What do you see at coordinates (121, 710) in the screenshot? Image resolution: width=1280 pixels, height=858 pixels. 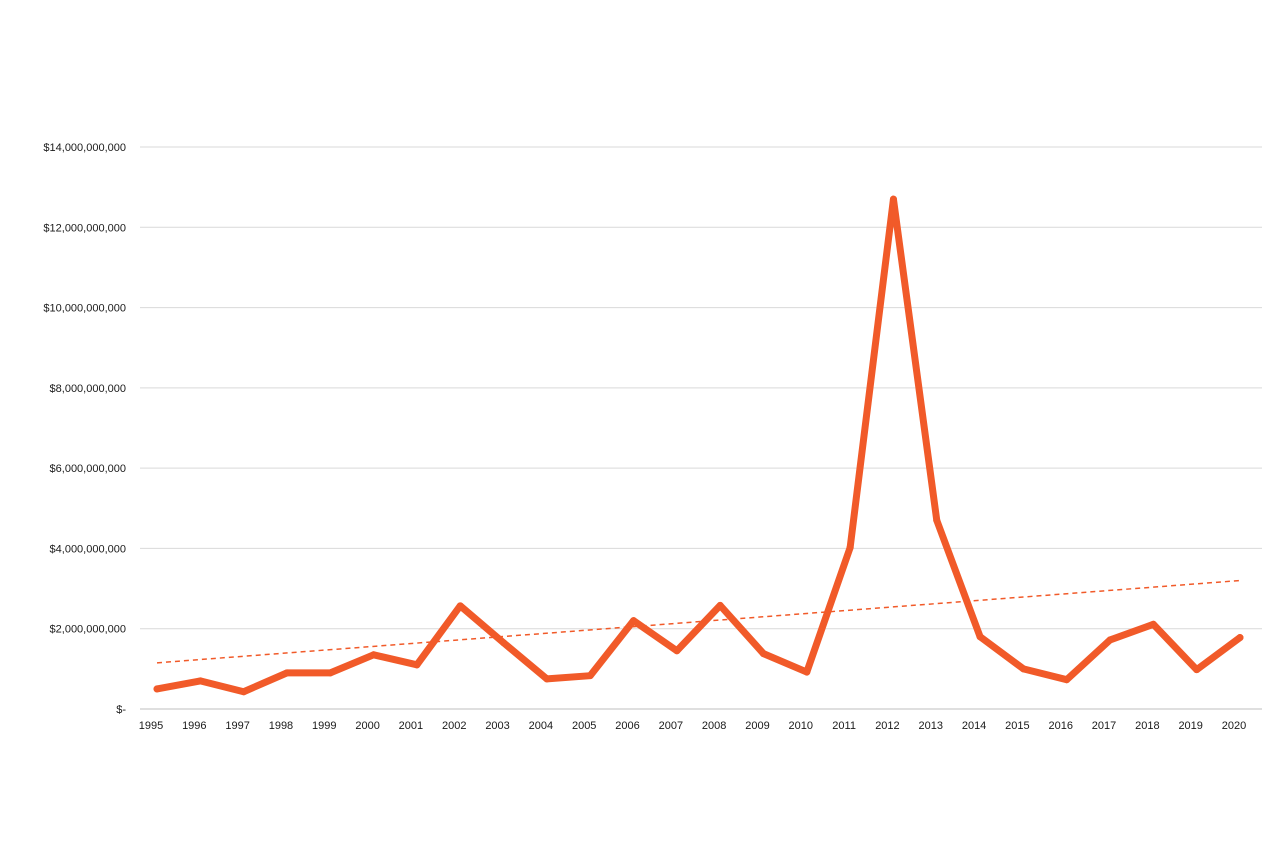 I see `y-tick-label: $-` at bounding box center [121, 710].